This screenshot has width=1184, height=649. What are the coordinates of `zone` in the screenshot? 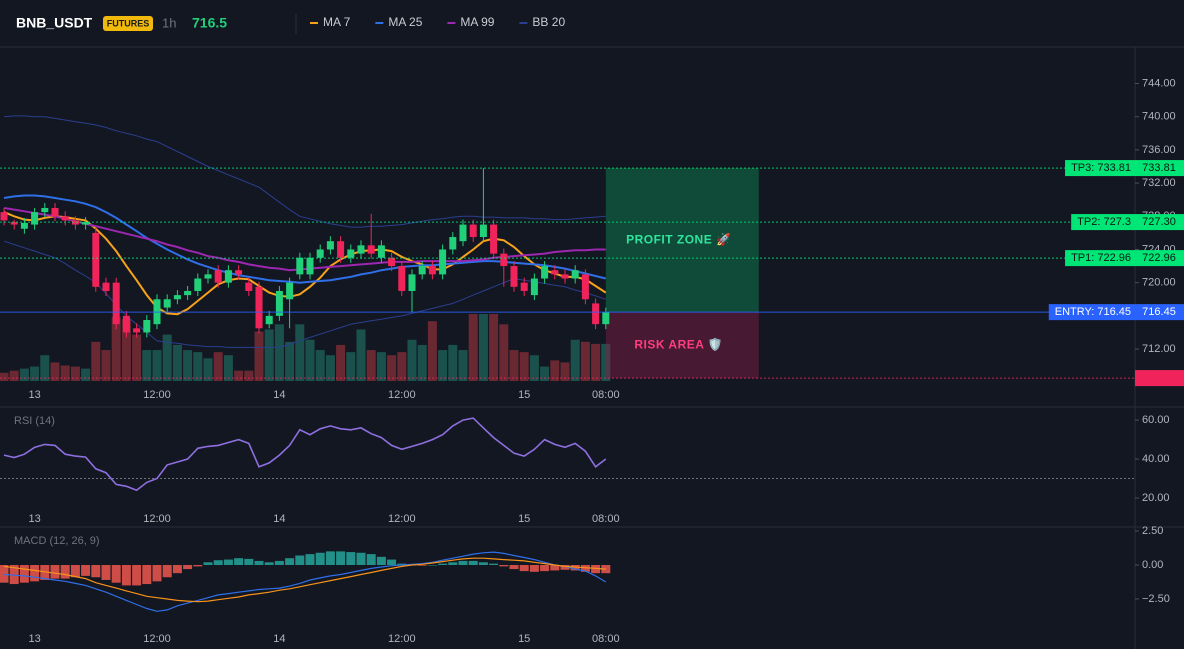 It's located at (682, 345).